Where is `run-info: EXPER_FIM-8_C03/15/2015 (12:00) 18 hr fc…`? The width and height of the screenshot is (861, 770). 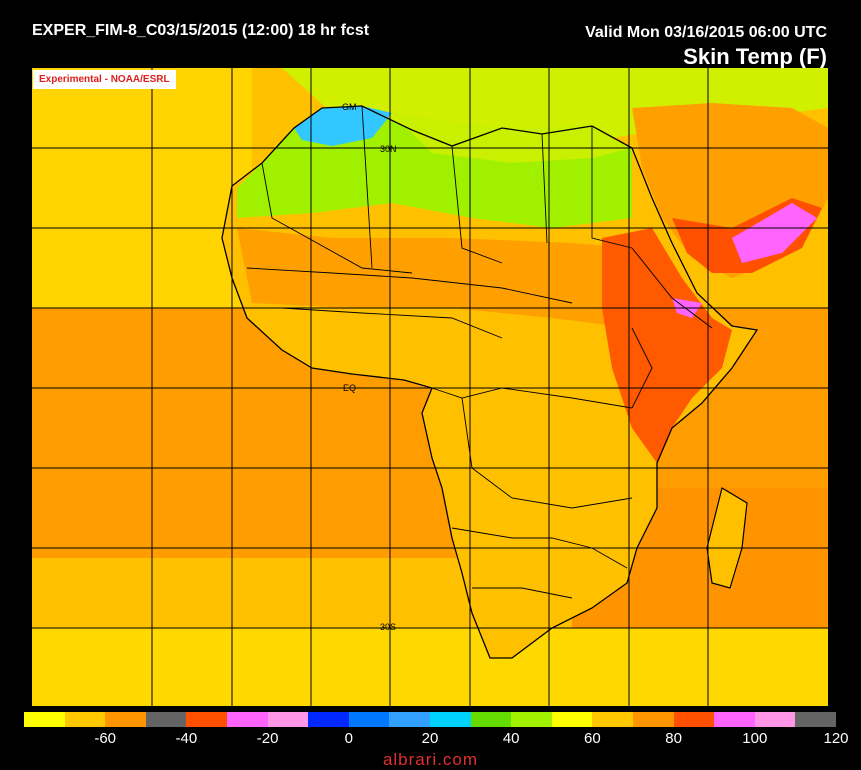 run-info: EXPER_FIM-8_C03/15/2015 (12:00) 18 hr fc… is located at coordinates (201, 30).